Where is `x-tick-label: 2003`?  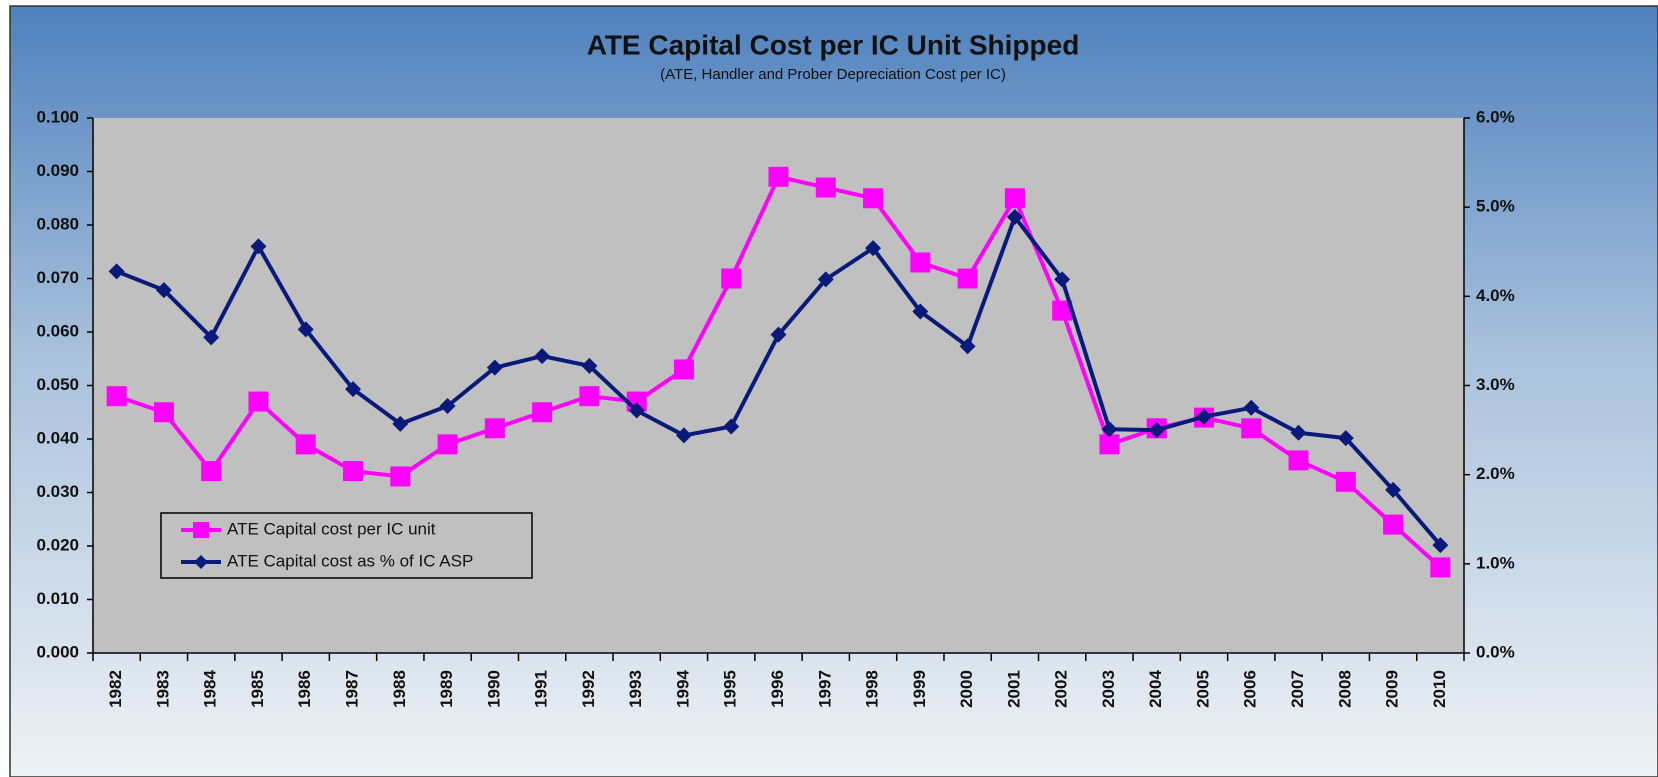
x-tick-label: 2003 is located at coordinates (1108, 689).